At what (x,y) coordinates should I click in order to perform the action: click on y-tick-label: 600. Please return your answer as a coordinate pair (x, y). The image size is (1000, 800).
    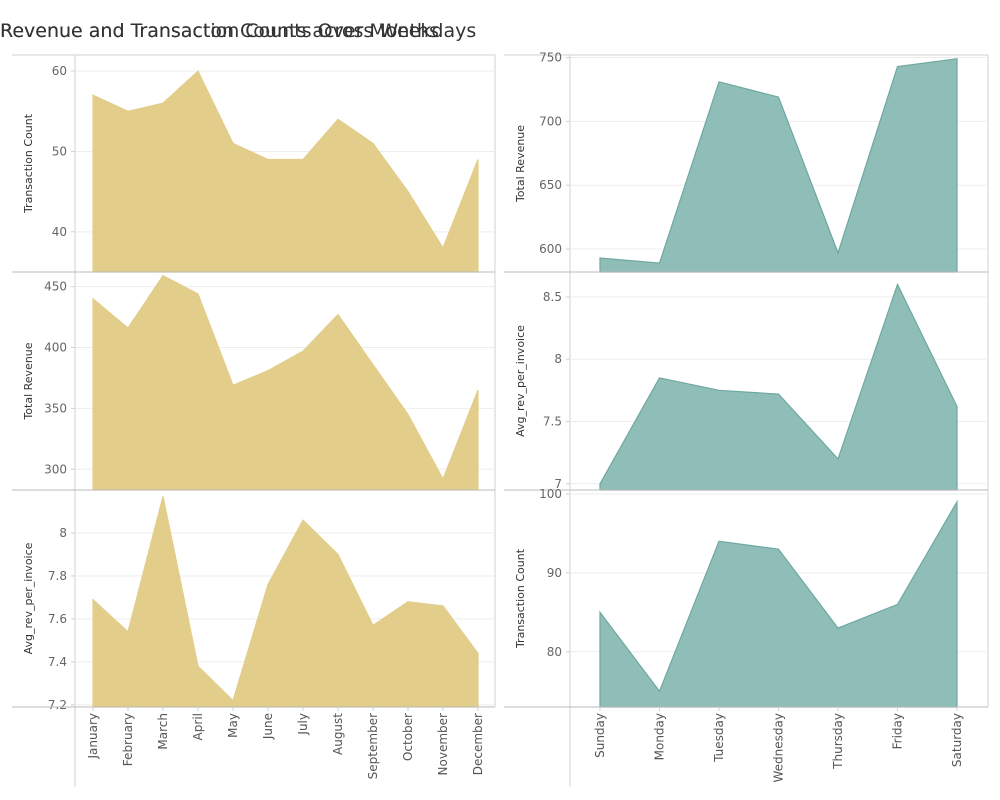
    Looking at the image, I should click on (550, 249).